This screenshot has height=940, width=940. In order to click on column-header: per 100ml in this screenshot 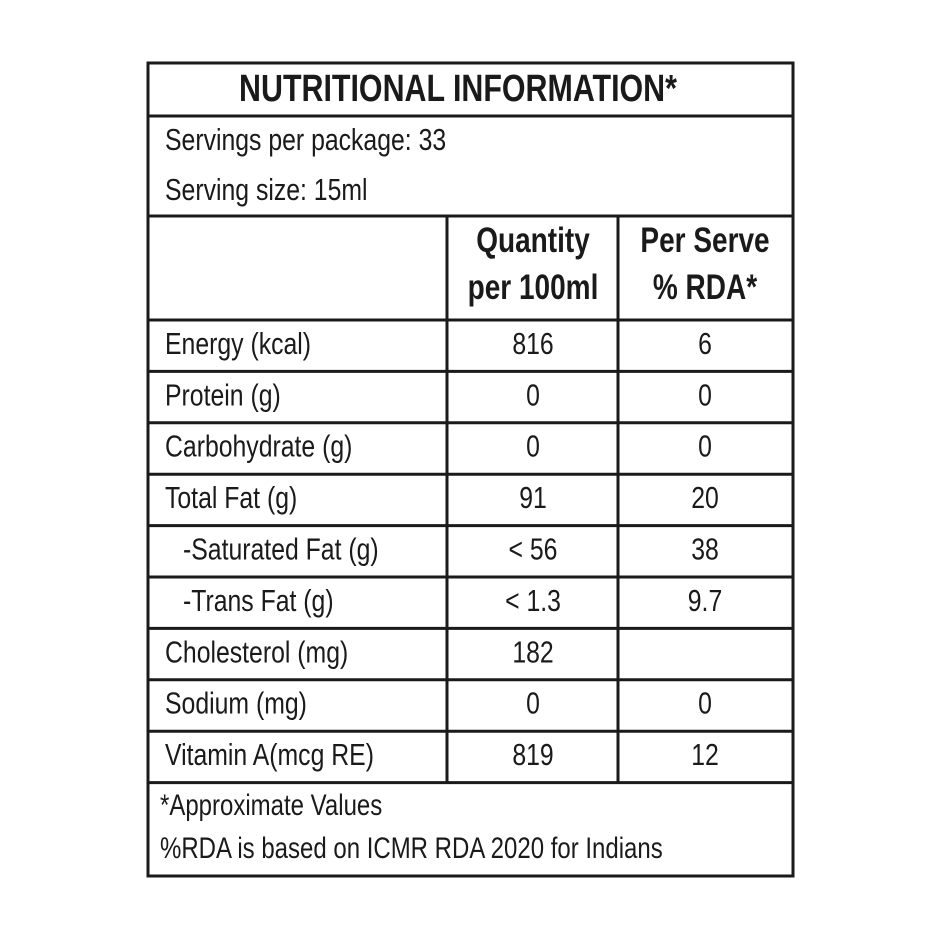, I will do `click(533, 287)`.